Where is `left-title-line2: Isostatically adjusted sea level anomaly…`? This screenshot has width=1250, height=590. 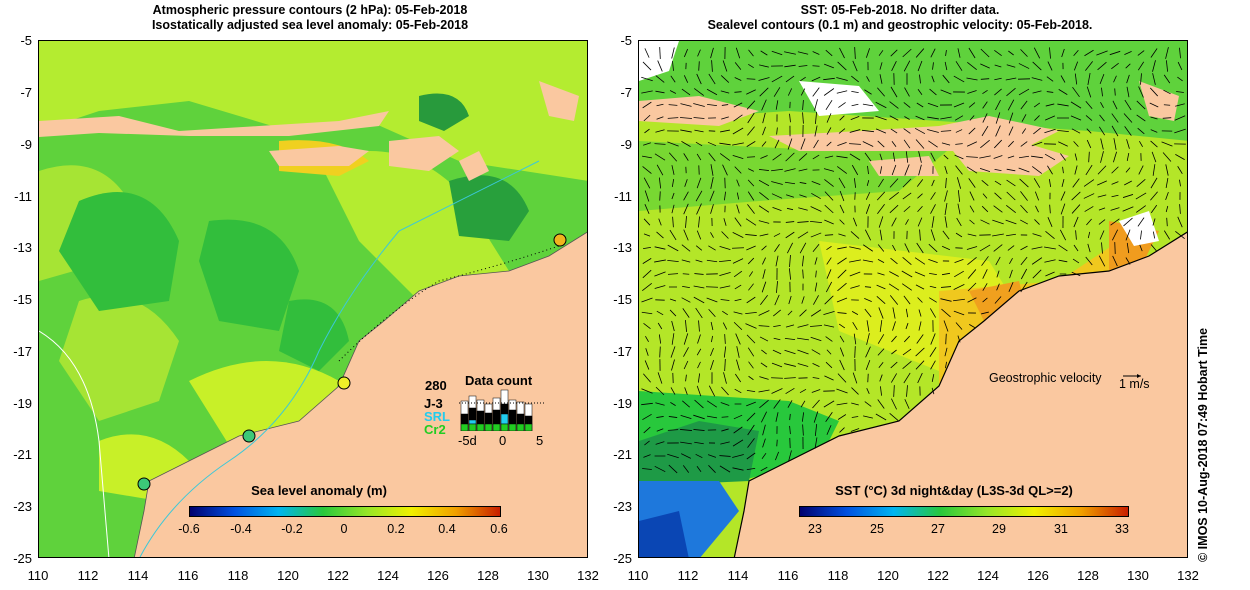
left-title-line2: Isostatically adjusted sea level anomaly… is located at coordinates (310, 25).